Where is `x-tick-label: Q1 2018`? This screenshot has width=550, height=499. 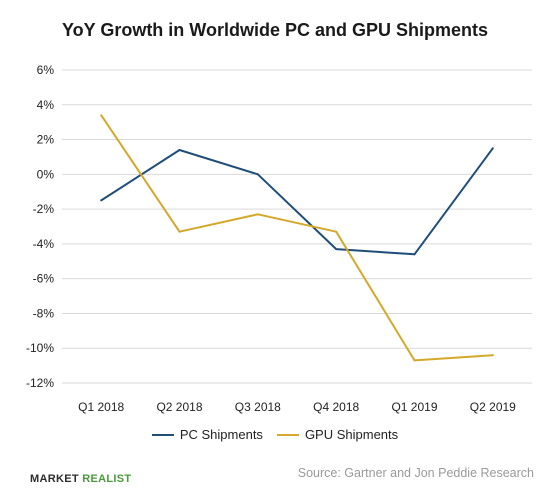
x-tick-label: Q1 2018 is located at coordinates (101, 407).